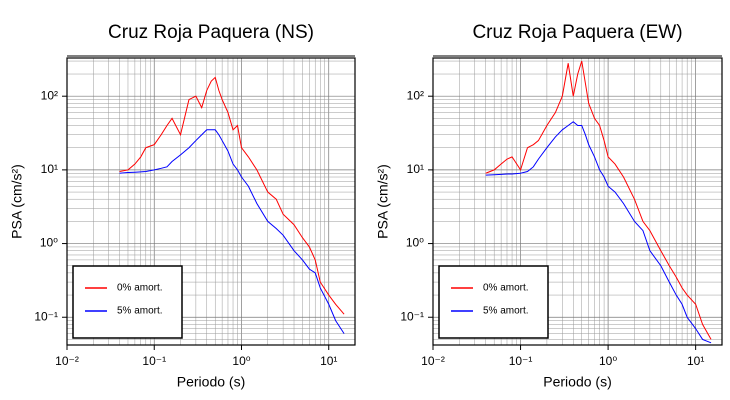  What do you see at coordinates (211, 32) in the screenshot?
I see `chart-title: Cruz Roja Paquera (NS)` at bounding box center [211, 32].